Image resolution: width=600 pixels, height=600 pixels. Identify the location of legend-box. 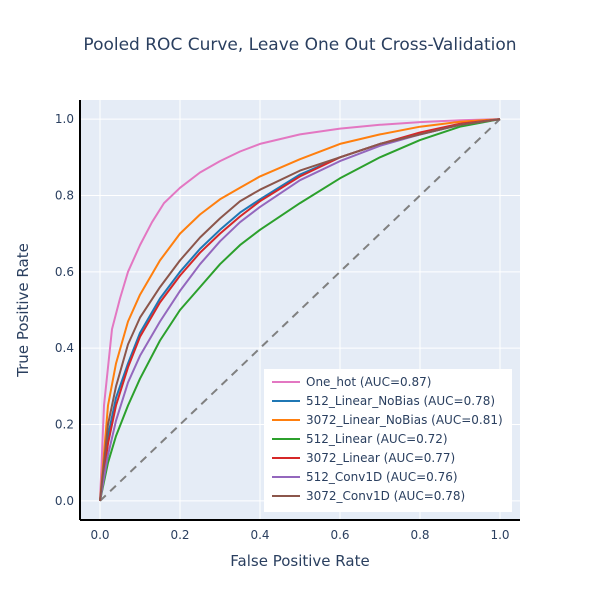
(388, 440).